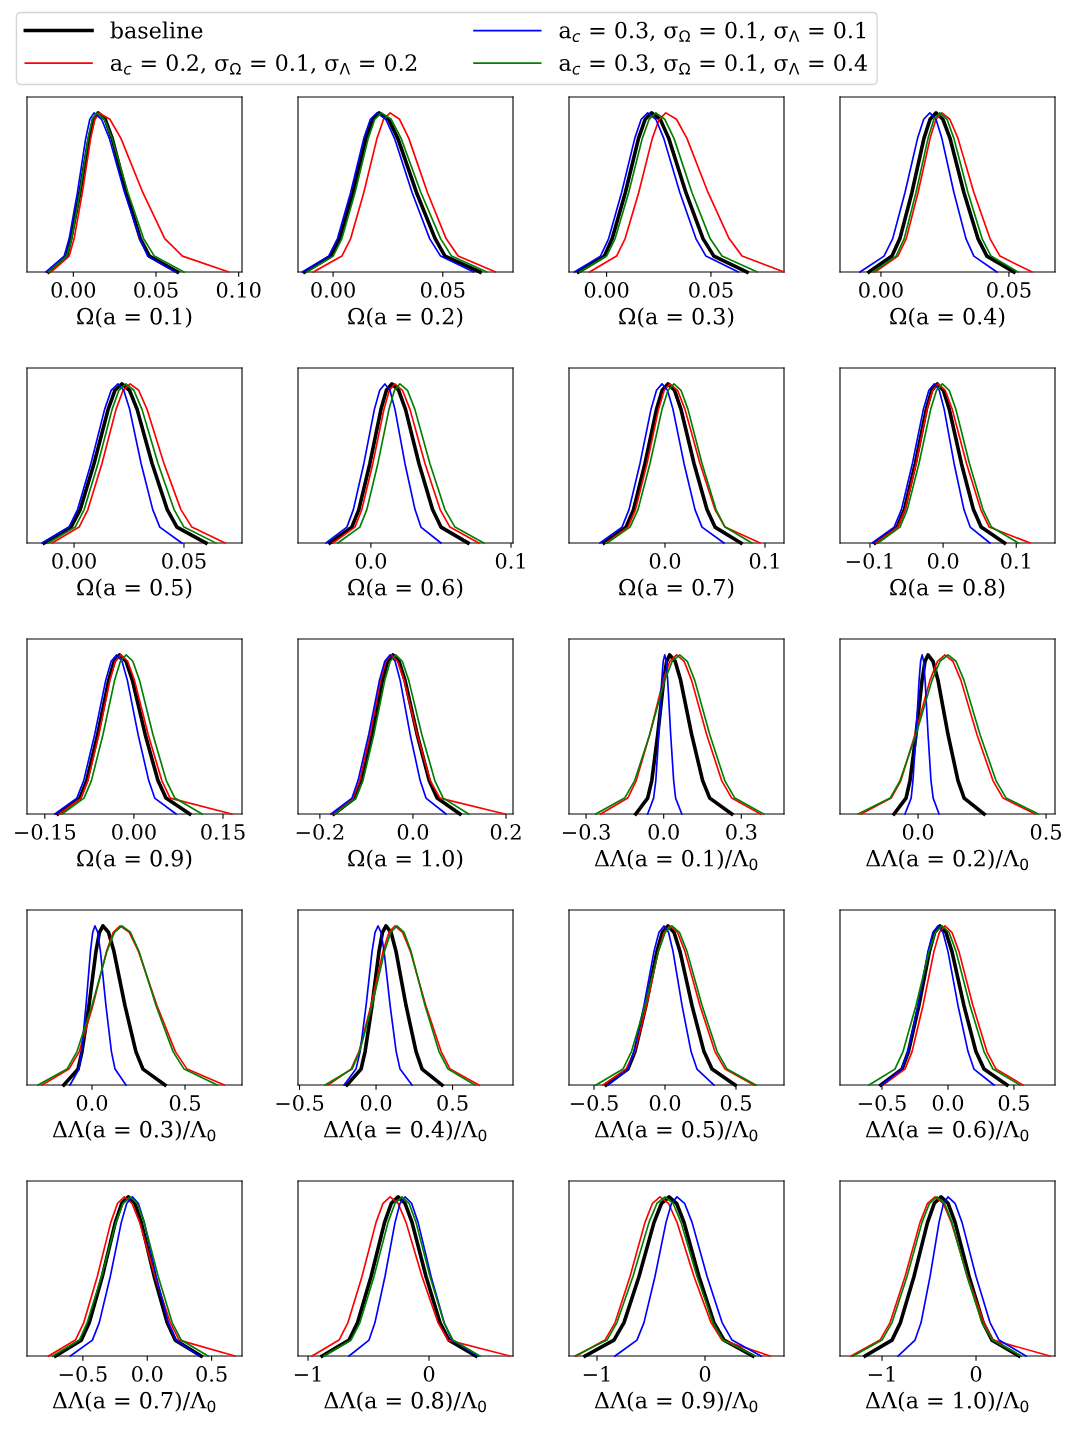 This screenshot has width=1070, height=1435. I want to click on x-axis-title: ΔΛ(a = 0.6)/Λ$_{0}$, so click(947, 1131).